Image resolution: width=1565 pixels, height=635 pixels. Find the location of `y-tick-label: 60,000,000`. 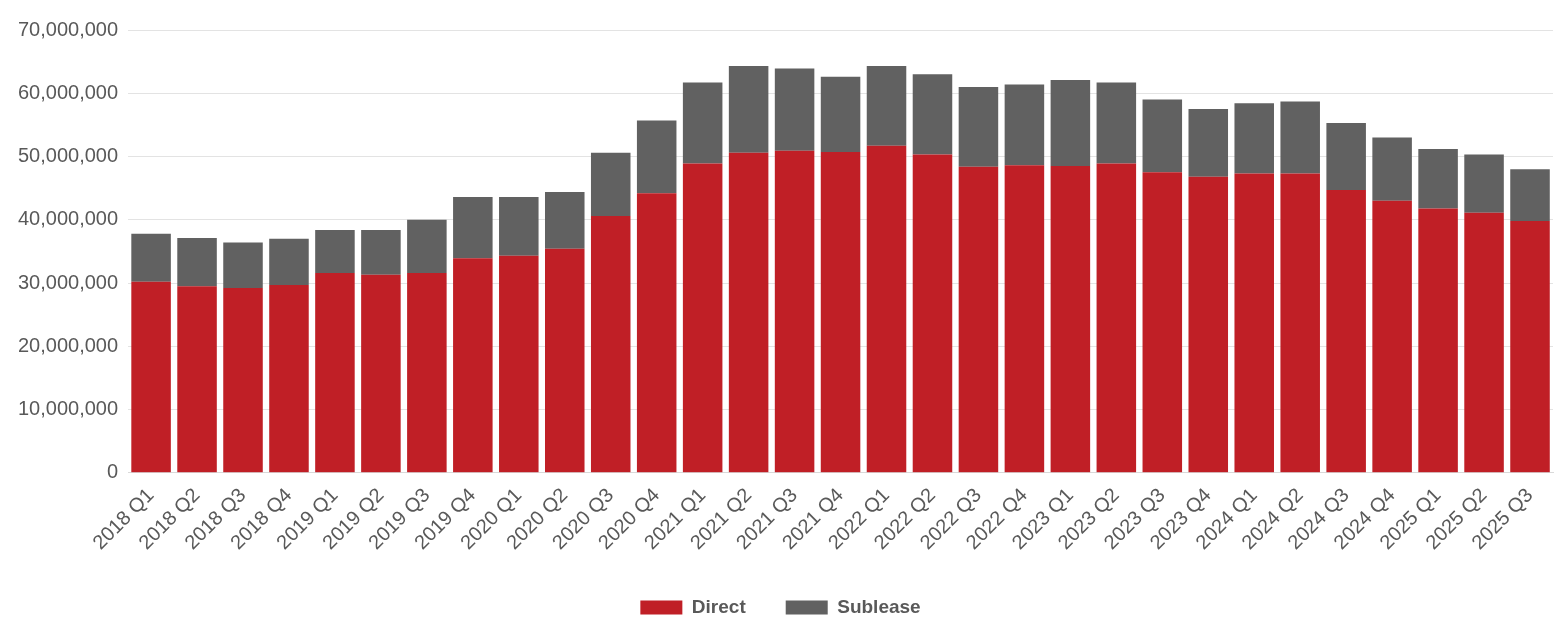

y-tick-label: 60,000,000 is located at coordinates (68, 91).